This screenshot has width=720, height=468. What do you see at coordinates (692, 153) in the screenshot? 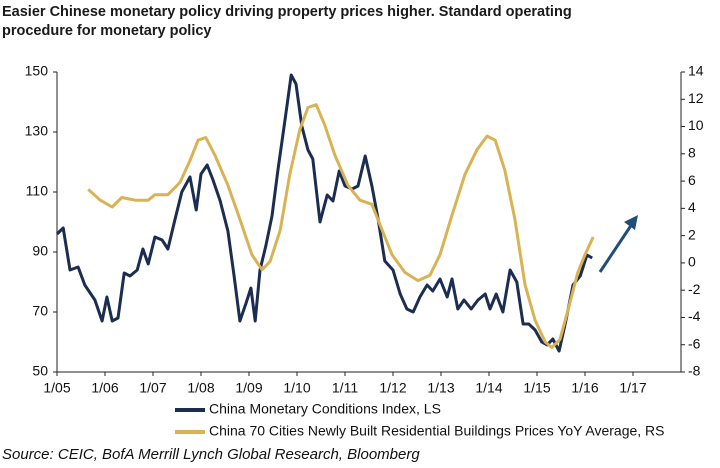
I see `y2-tick-label: 8` at bounding box center [692, 153].